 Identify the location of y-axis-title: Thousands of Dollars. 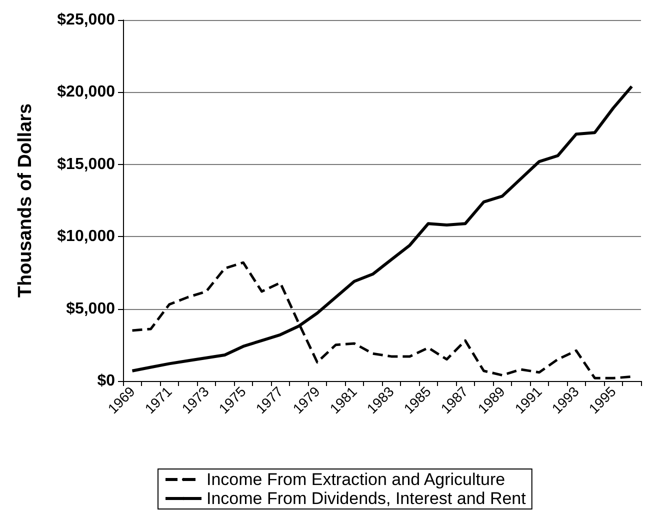
(25, 200).